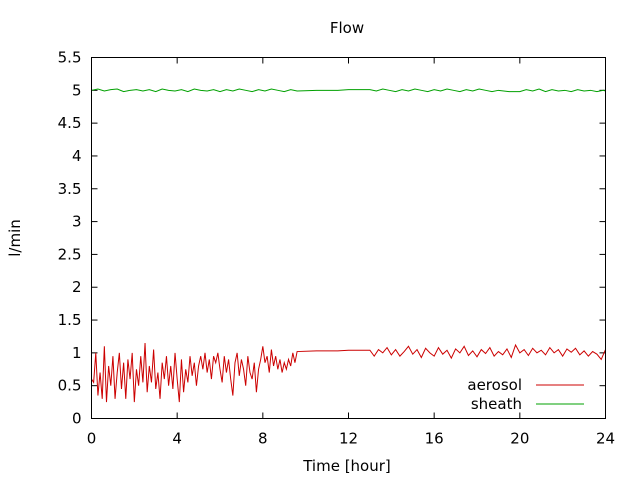  I want to click on x-tick-label: 0, so click(92, 439).